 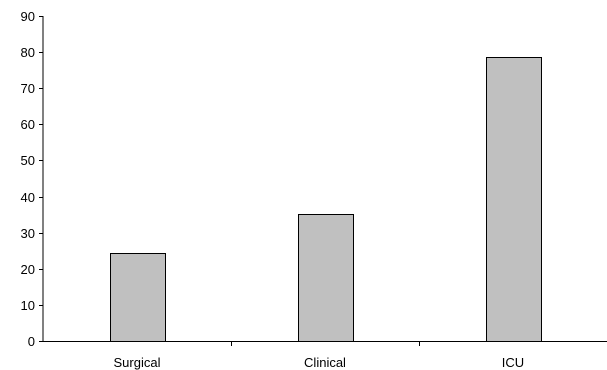 I want to click on y-tick-label: 10, so click(x=28, y=305).